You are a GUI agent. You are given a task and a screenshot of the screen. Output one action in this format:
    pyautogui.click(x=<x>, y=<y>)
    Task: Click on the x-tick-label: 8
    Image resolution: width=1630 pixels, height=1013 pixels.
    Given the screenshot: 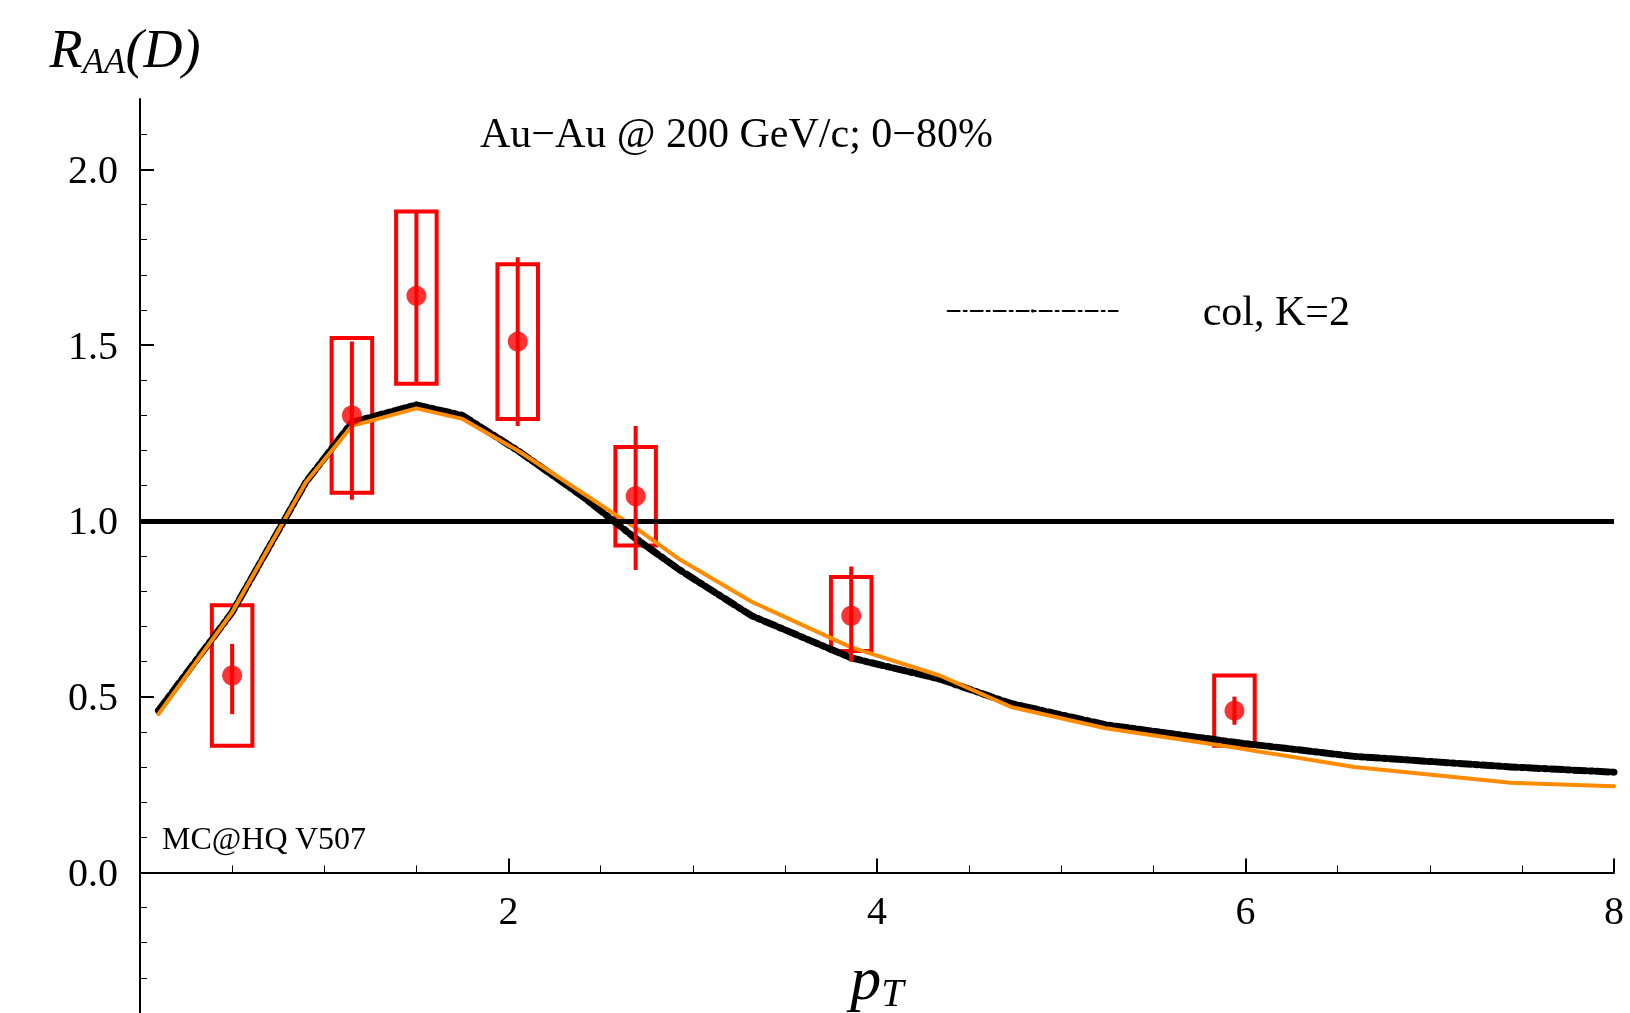 What is the action you would take?
    pyautogui.click(x=1614, y=910)
    